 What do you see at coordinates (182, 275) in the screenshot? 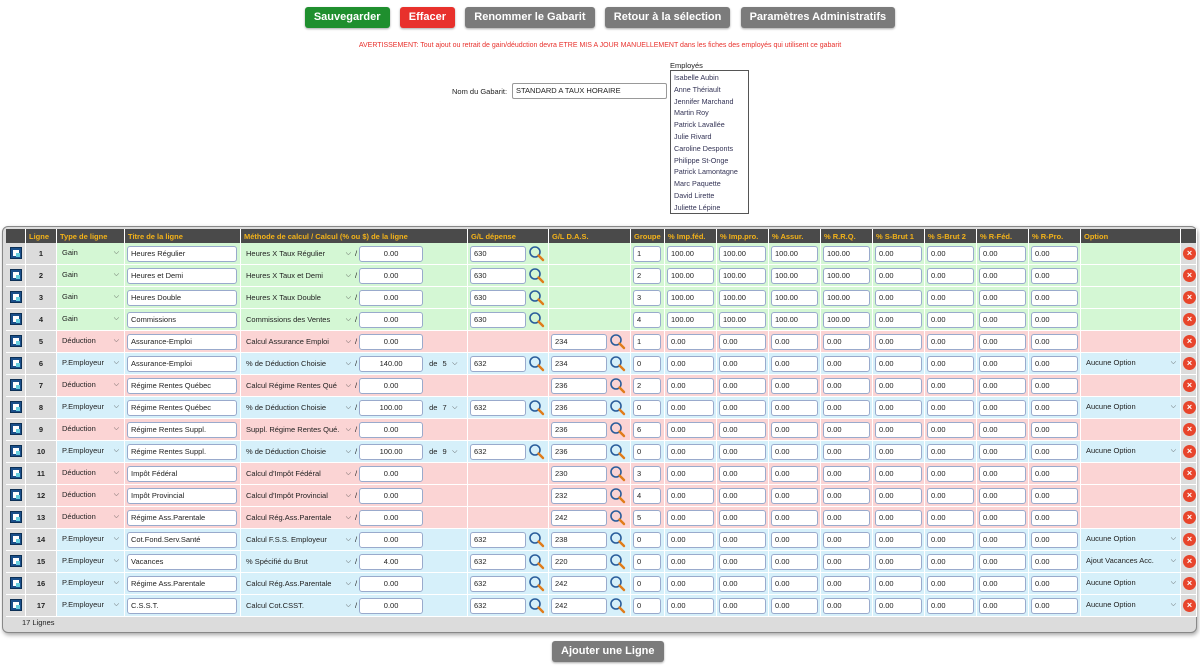
I see `line-title-input: Heures et Demi` at bounding box center [182, 275].